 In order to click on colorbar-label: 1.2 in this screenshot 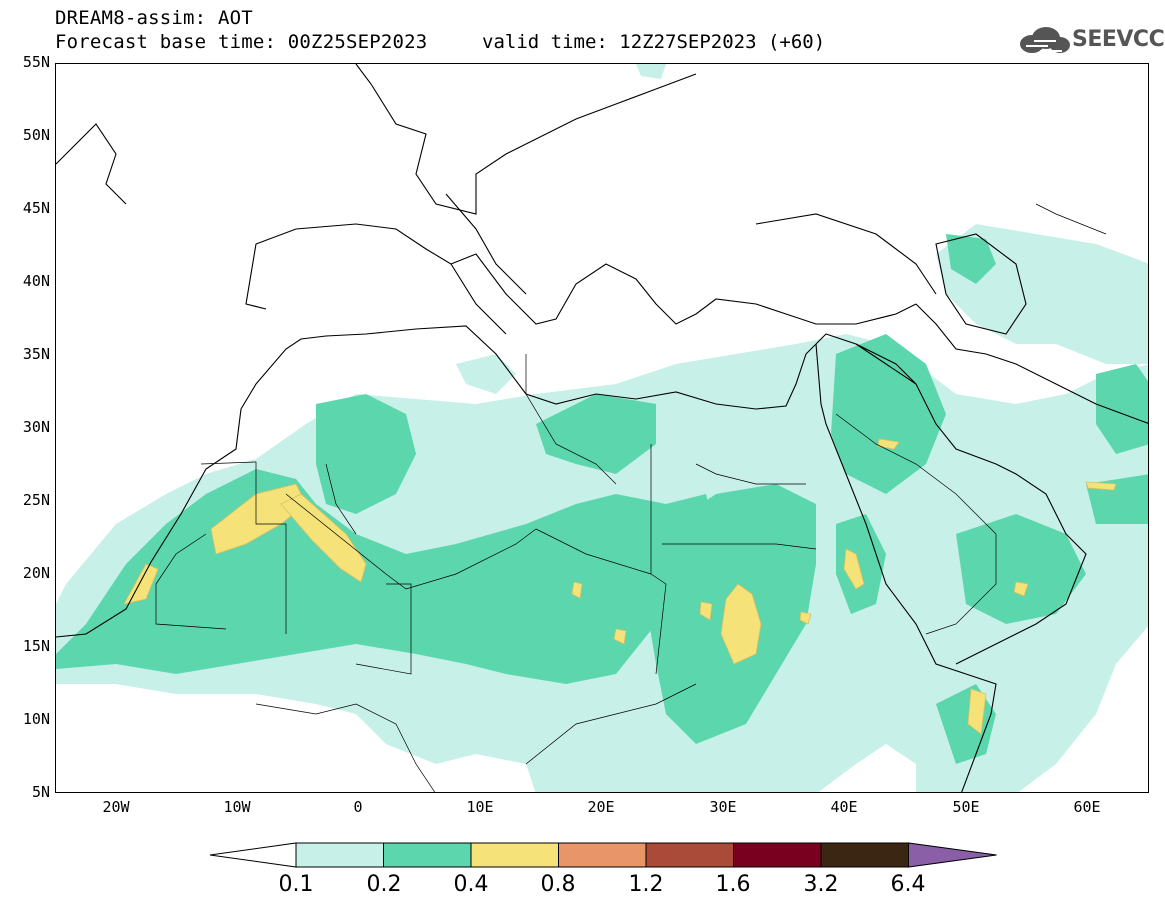, I will do `click(646, 884)`.